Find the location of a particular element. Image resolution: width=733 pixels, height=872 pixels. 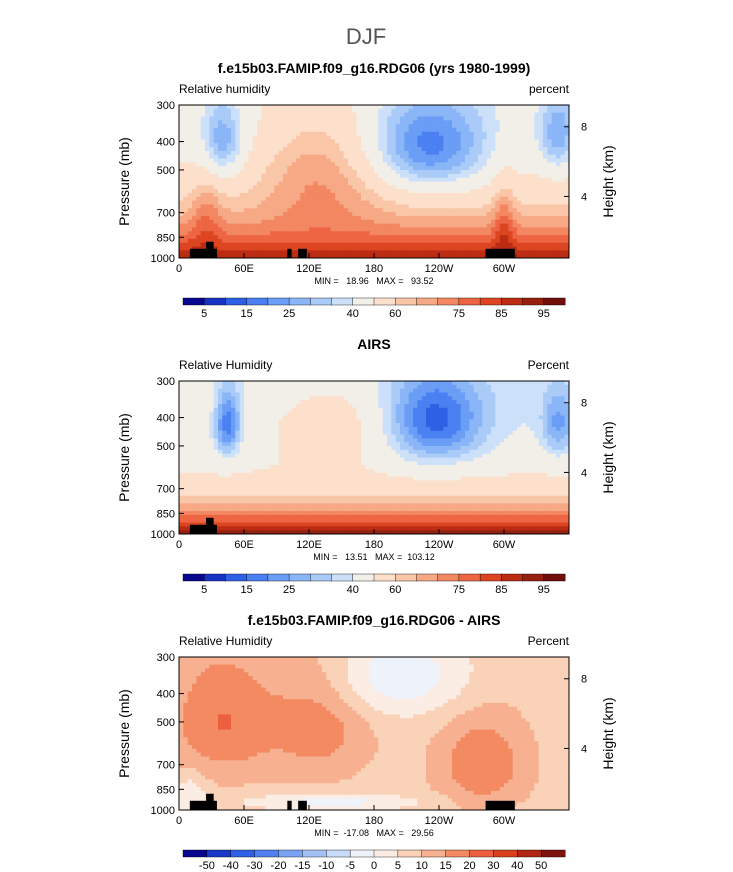

heatmap-cells is located at coordinates (374, 182).